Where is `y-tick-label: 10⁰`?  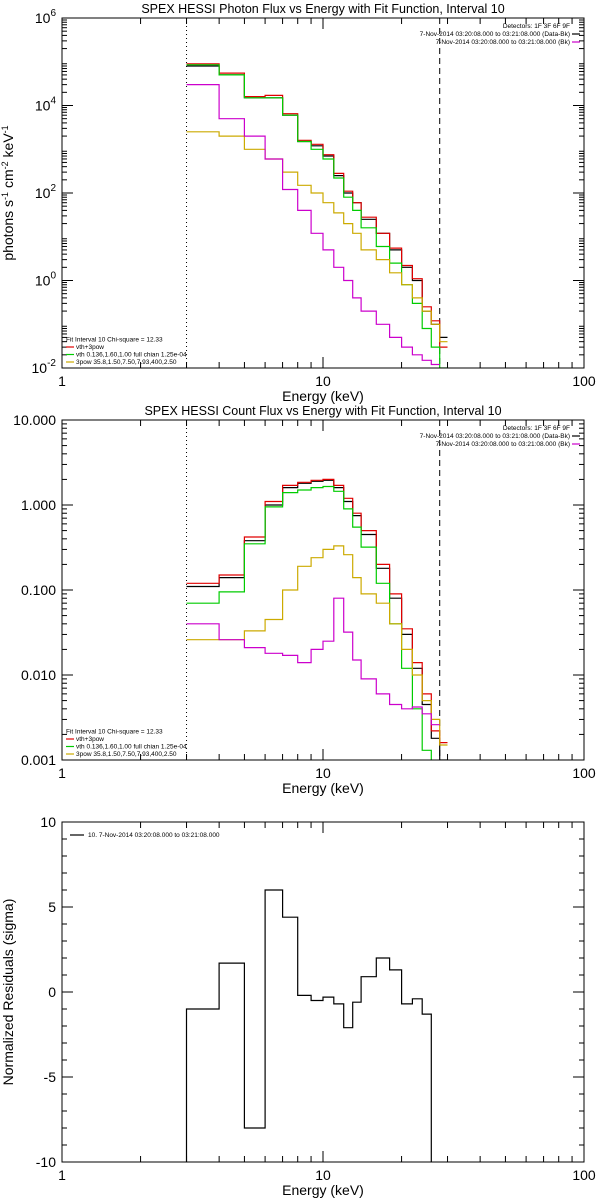
y-tick-label: 10⁰ is located at coordinates (46, 280).